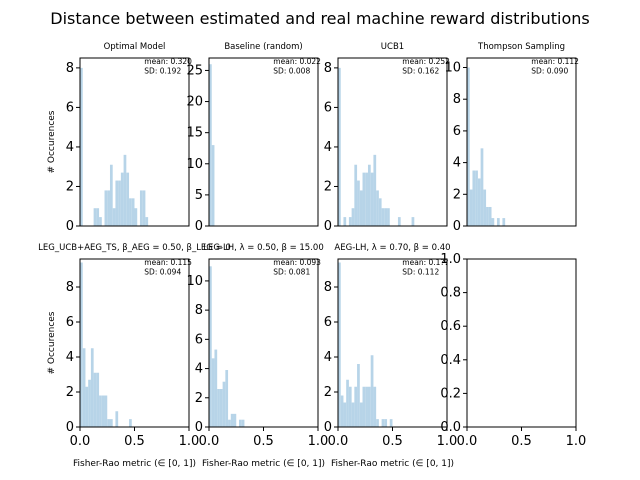  What do you see at coordinates (263, 47) in the screenshot?
I see `subplot-title: Baseline (random)` at bounding box center [263, 47].